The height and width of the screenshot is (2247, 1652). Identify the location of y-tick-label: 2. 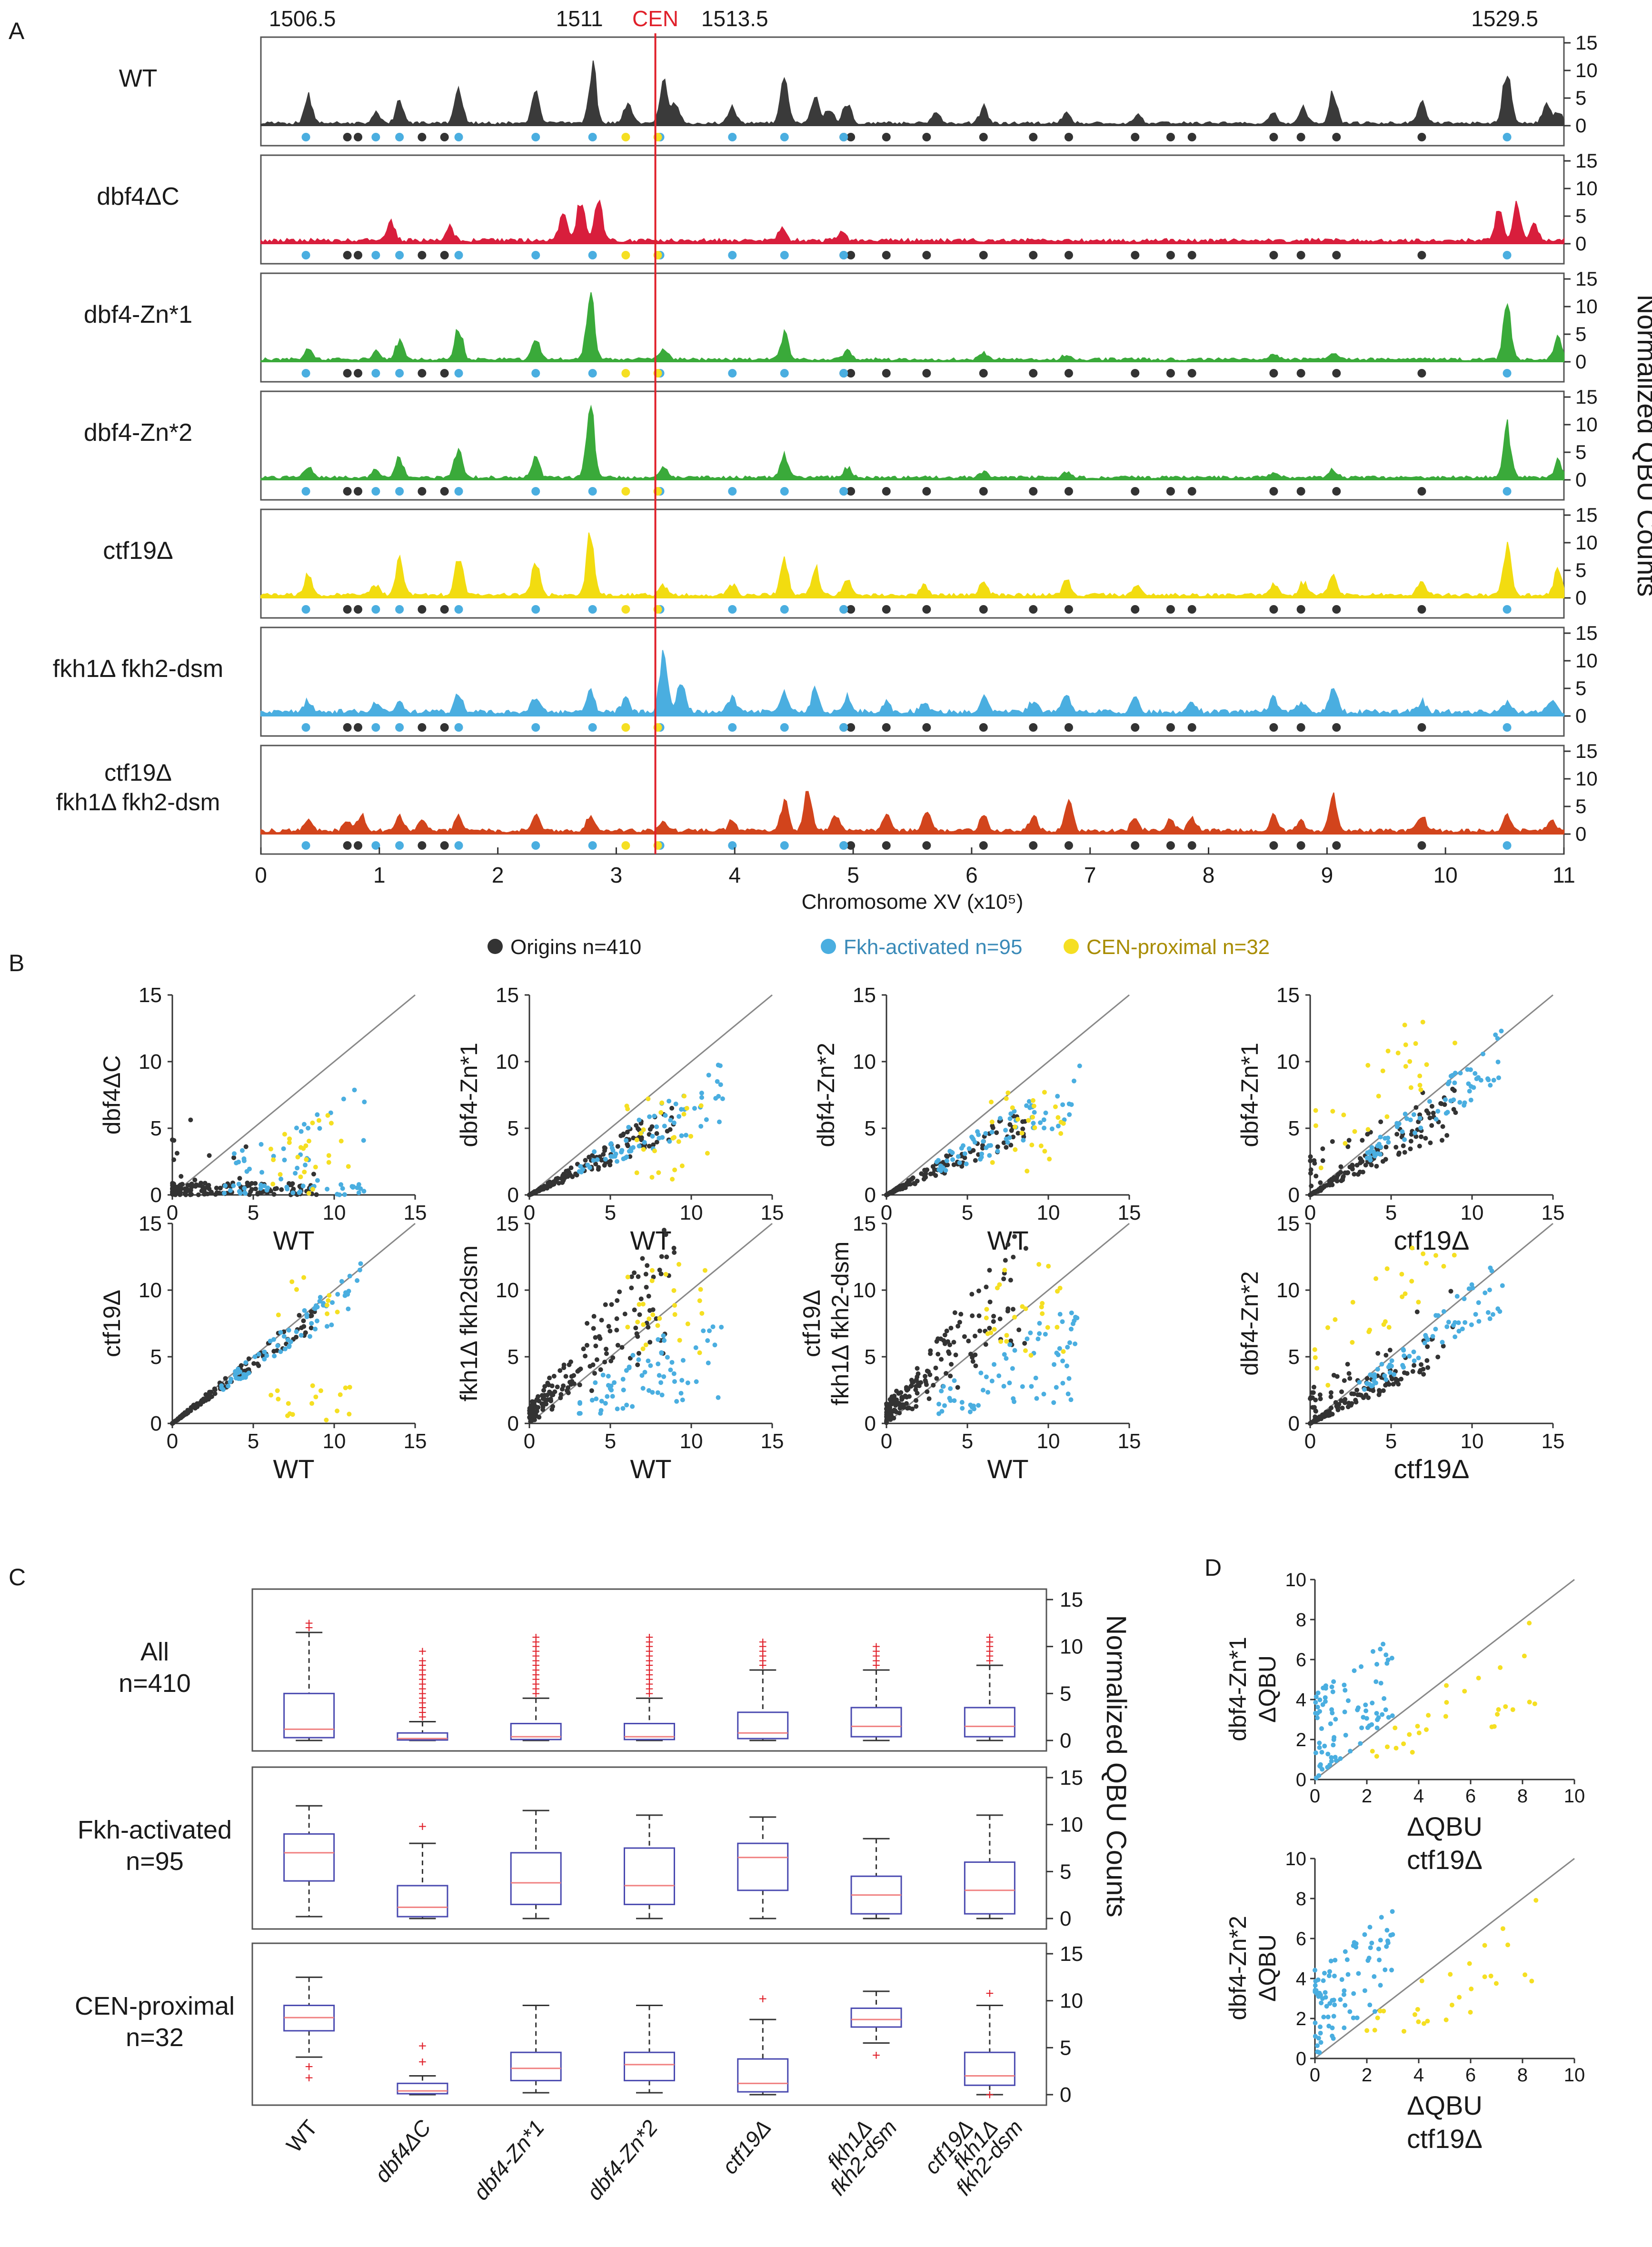
(1301, 2018).